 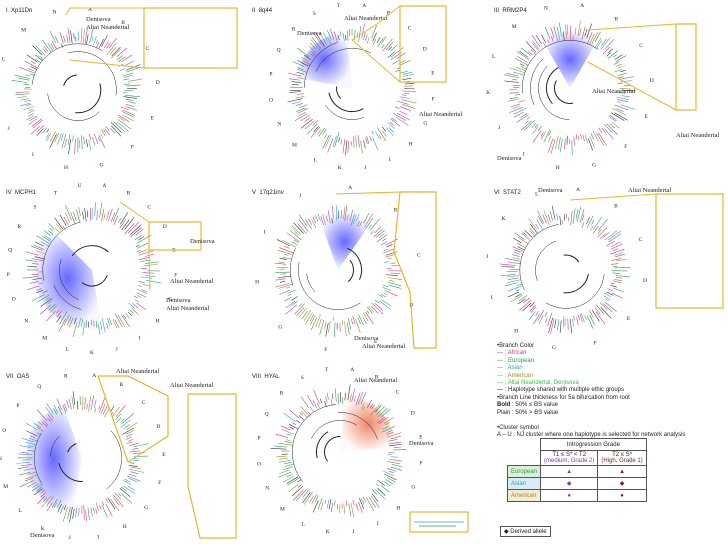 I want to click on cluster-label: C, so click(x=398, y=393).